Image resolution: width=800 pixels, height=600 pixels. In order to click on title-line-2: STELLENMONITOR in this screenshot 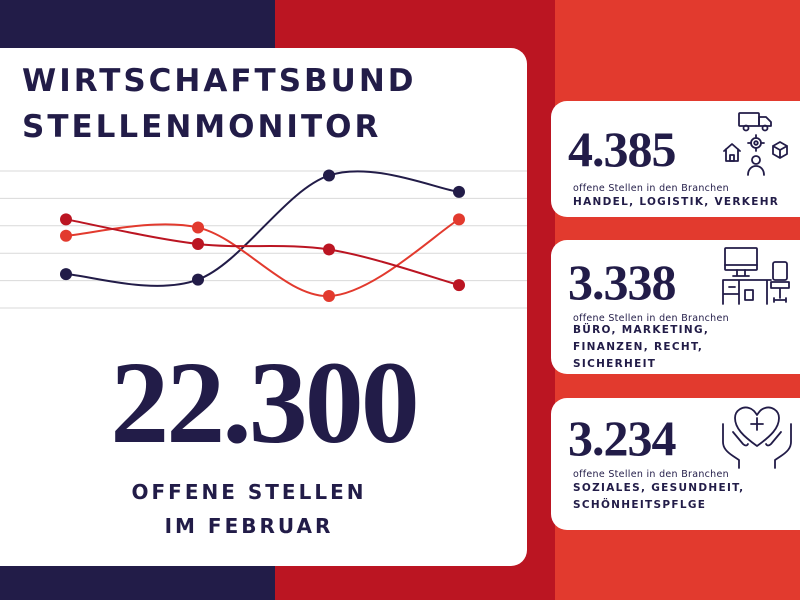, I will do `click(202, 127)`.